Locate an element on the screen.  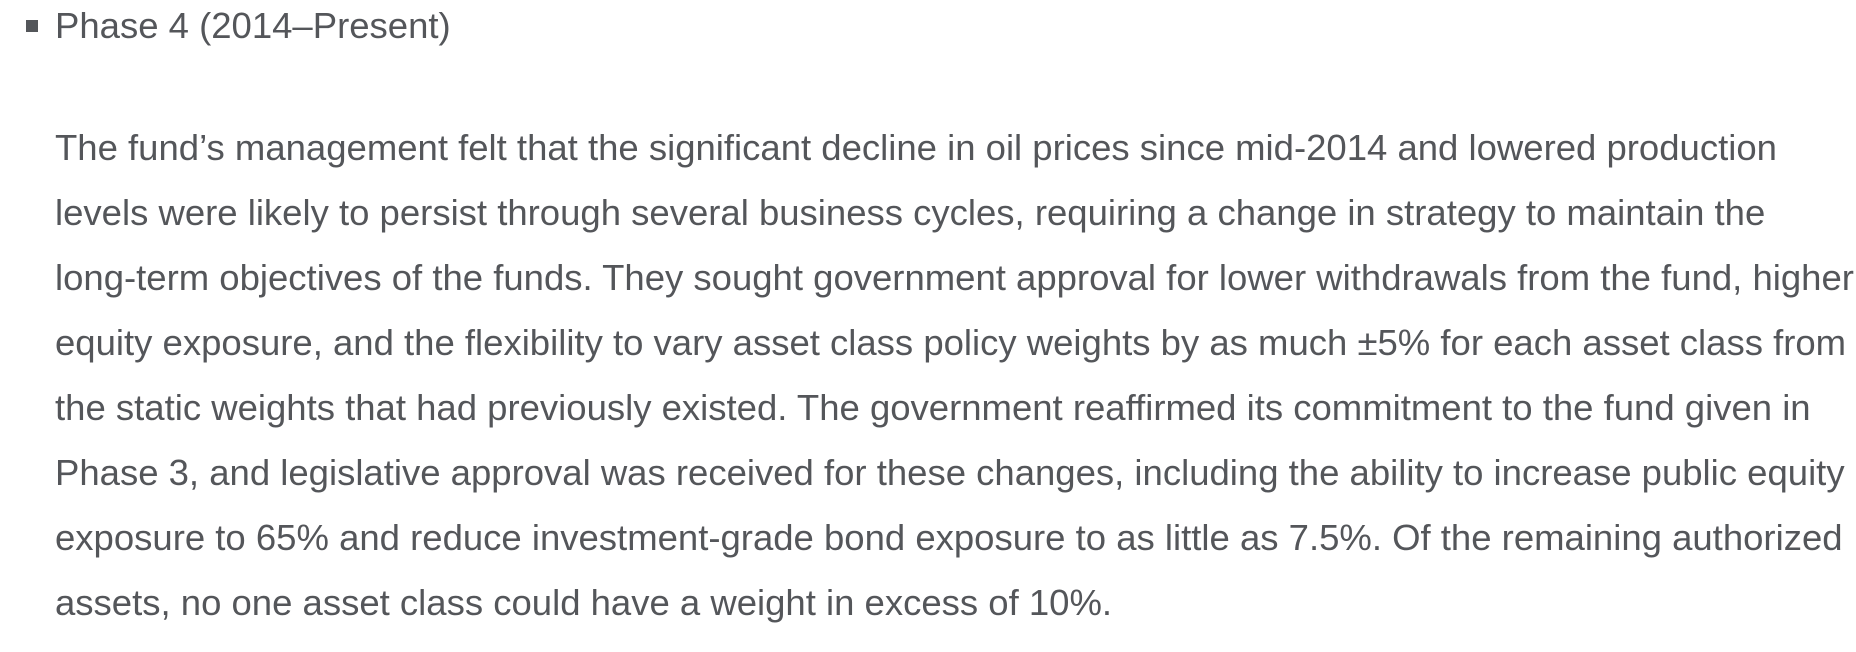
list-item-phase-4: Phase 4 (2014–Present) is located at coordinates (900, 26).